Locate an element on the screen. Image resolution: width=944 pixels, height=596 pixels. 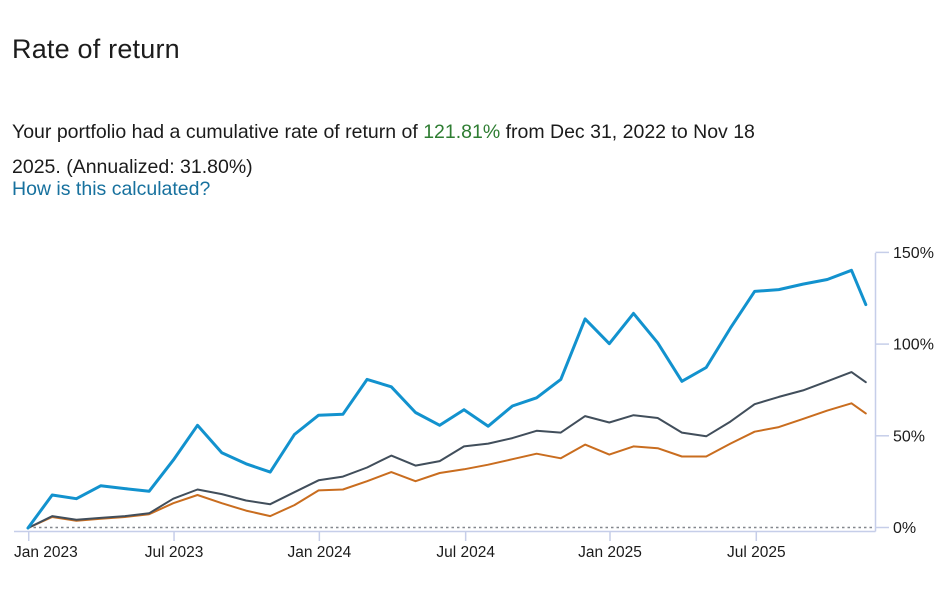
summary-line2: 2025. (Annualized: 31.80%) is located at coordinates (132, 166).